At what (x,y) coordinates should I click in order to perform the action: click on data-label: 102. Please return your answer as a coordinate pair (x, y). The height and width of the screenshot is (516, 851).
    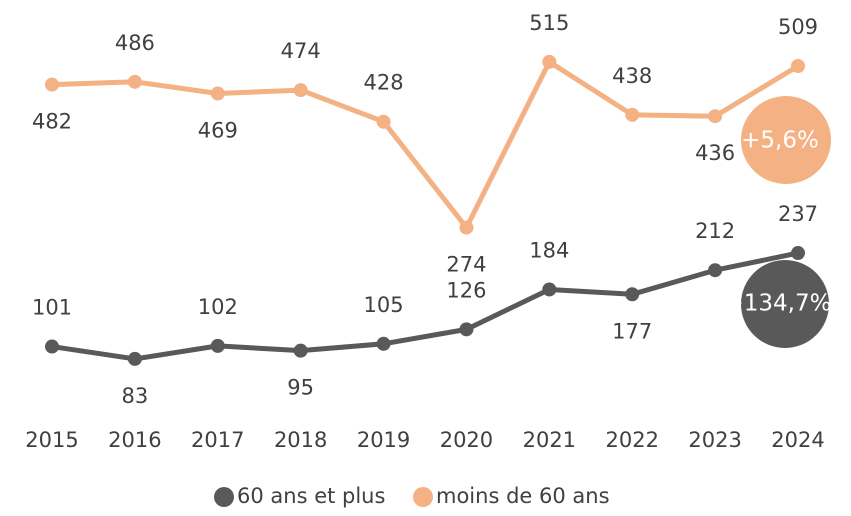
    Looking at the image, I should click on (218, 307).